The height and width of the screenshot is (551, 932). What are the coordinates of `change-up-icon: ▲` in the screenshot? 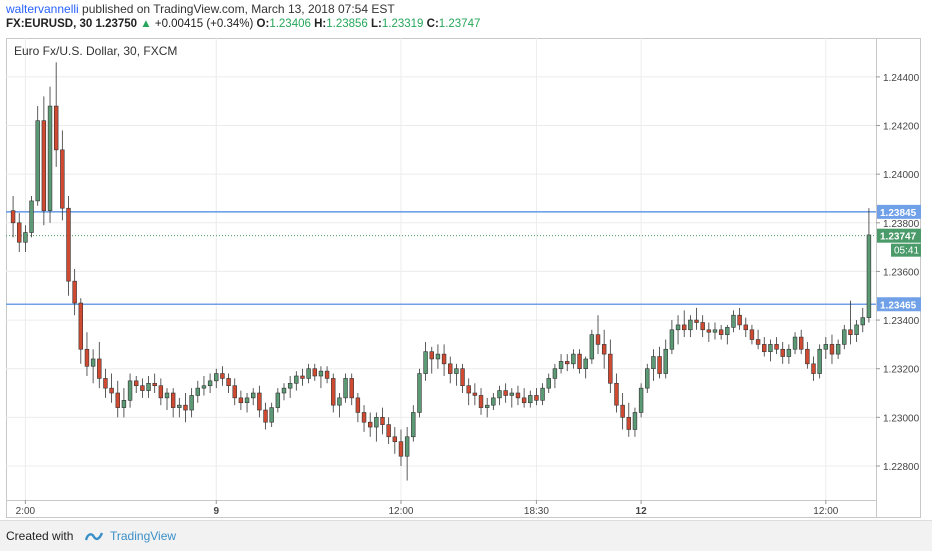 It's located at (146, 24).